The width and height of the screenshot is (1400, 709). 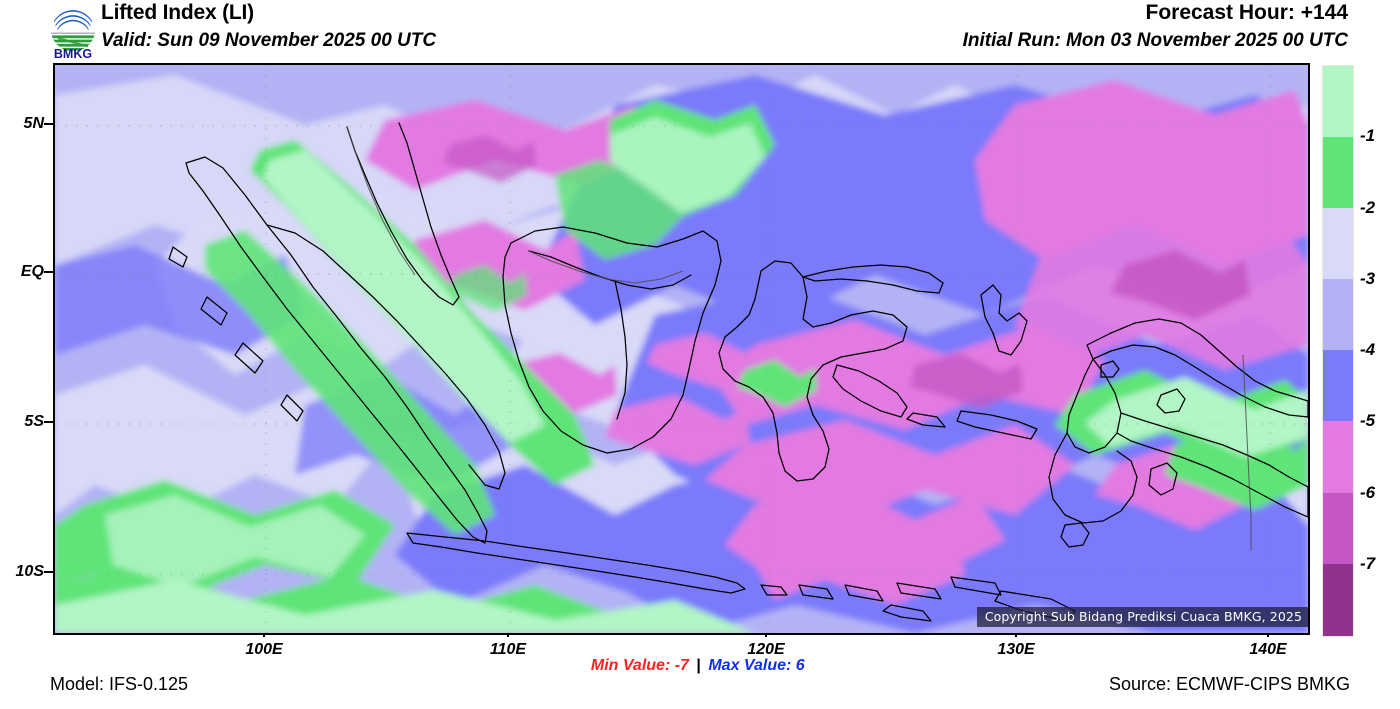 What do you see at coordinates (508, 649) in the screenshot?
I see `x-tick-label: 110E` at bounding box center [508, 649].